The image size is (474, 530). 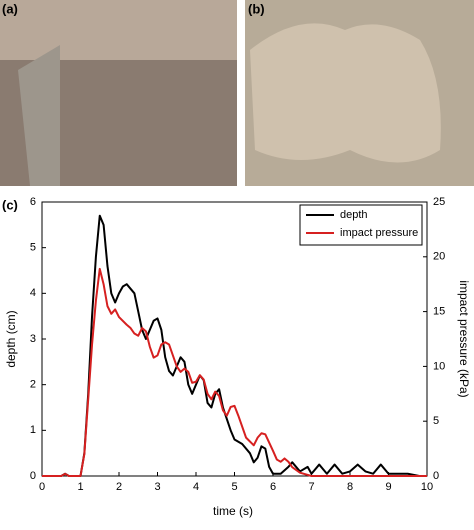 I want to click on x-tick-label: 0, so click(x=42, y=487).